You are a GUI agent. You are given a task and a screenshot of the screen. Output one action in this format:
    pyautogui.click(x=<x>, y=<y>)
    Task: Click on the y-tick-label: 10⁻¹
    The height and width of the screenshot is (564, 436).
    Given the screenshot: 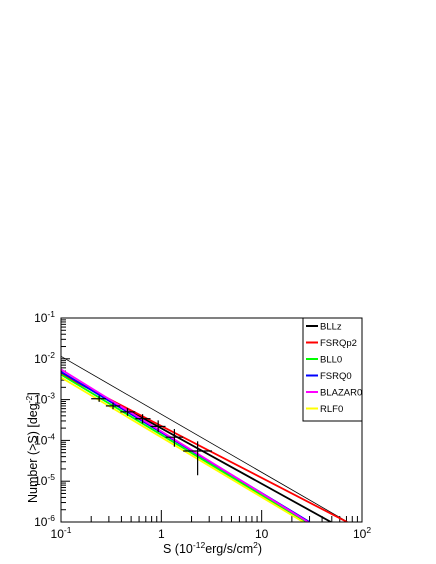 What is the action you would take?
    pyautogui.click(x=44, y=317)
    